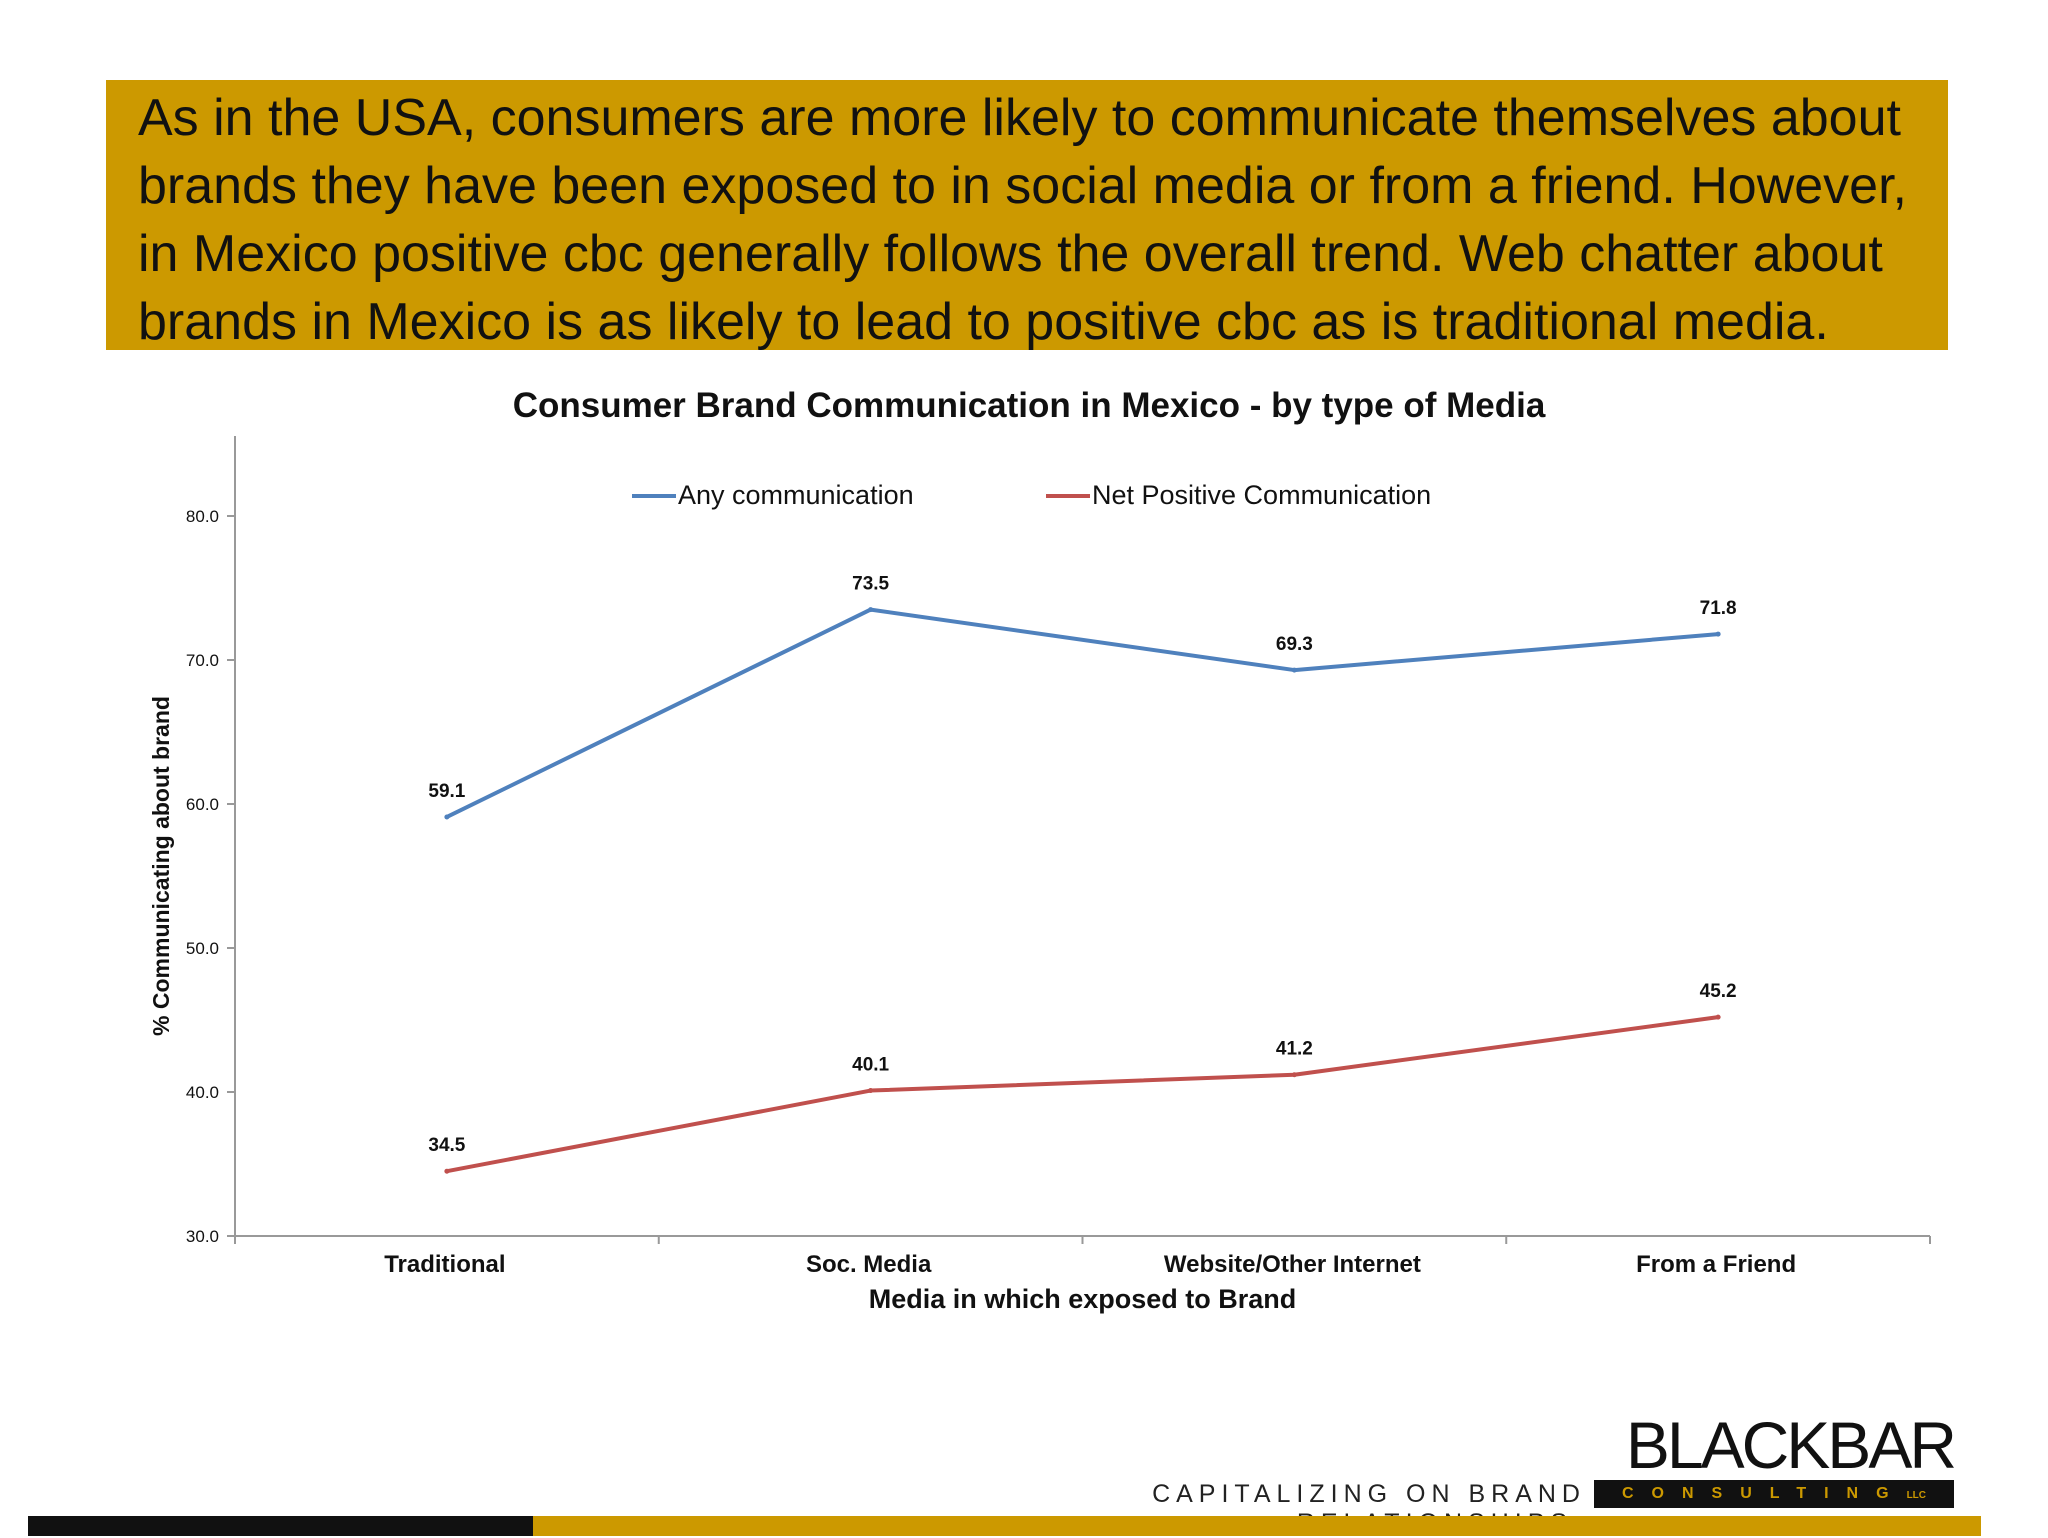  I want to click on series-line-any-communication, so click(1082, 713).